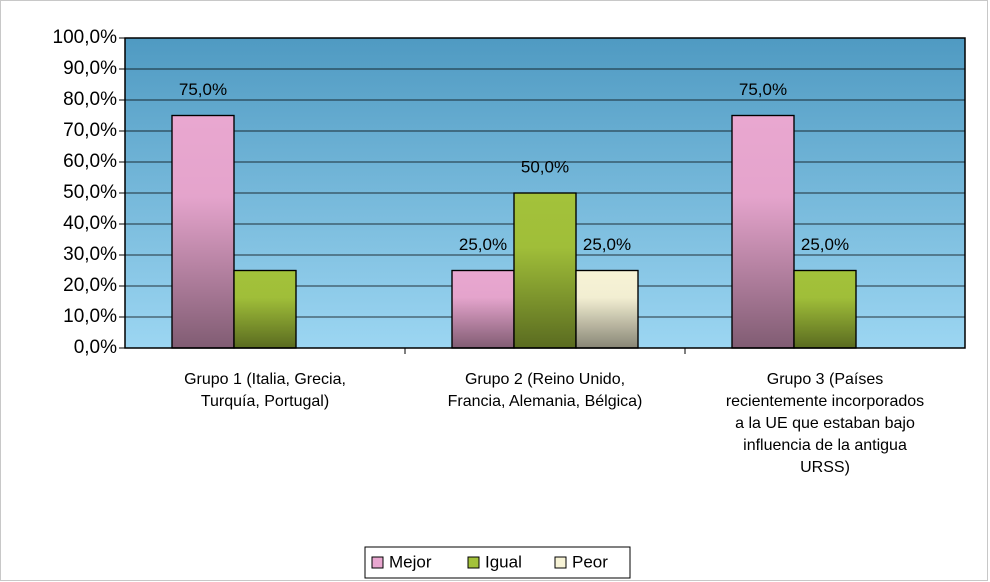 The width and height of the screenshot is (990, 582). Describe the element at coordinates (90, 285) in the screenshot. I see `y-tick-label: 20,0%` at that location.